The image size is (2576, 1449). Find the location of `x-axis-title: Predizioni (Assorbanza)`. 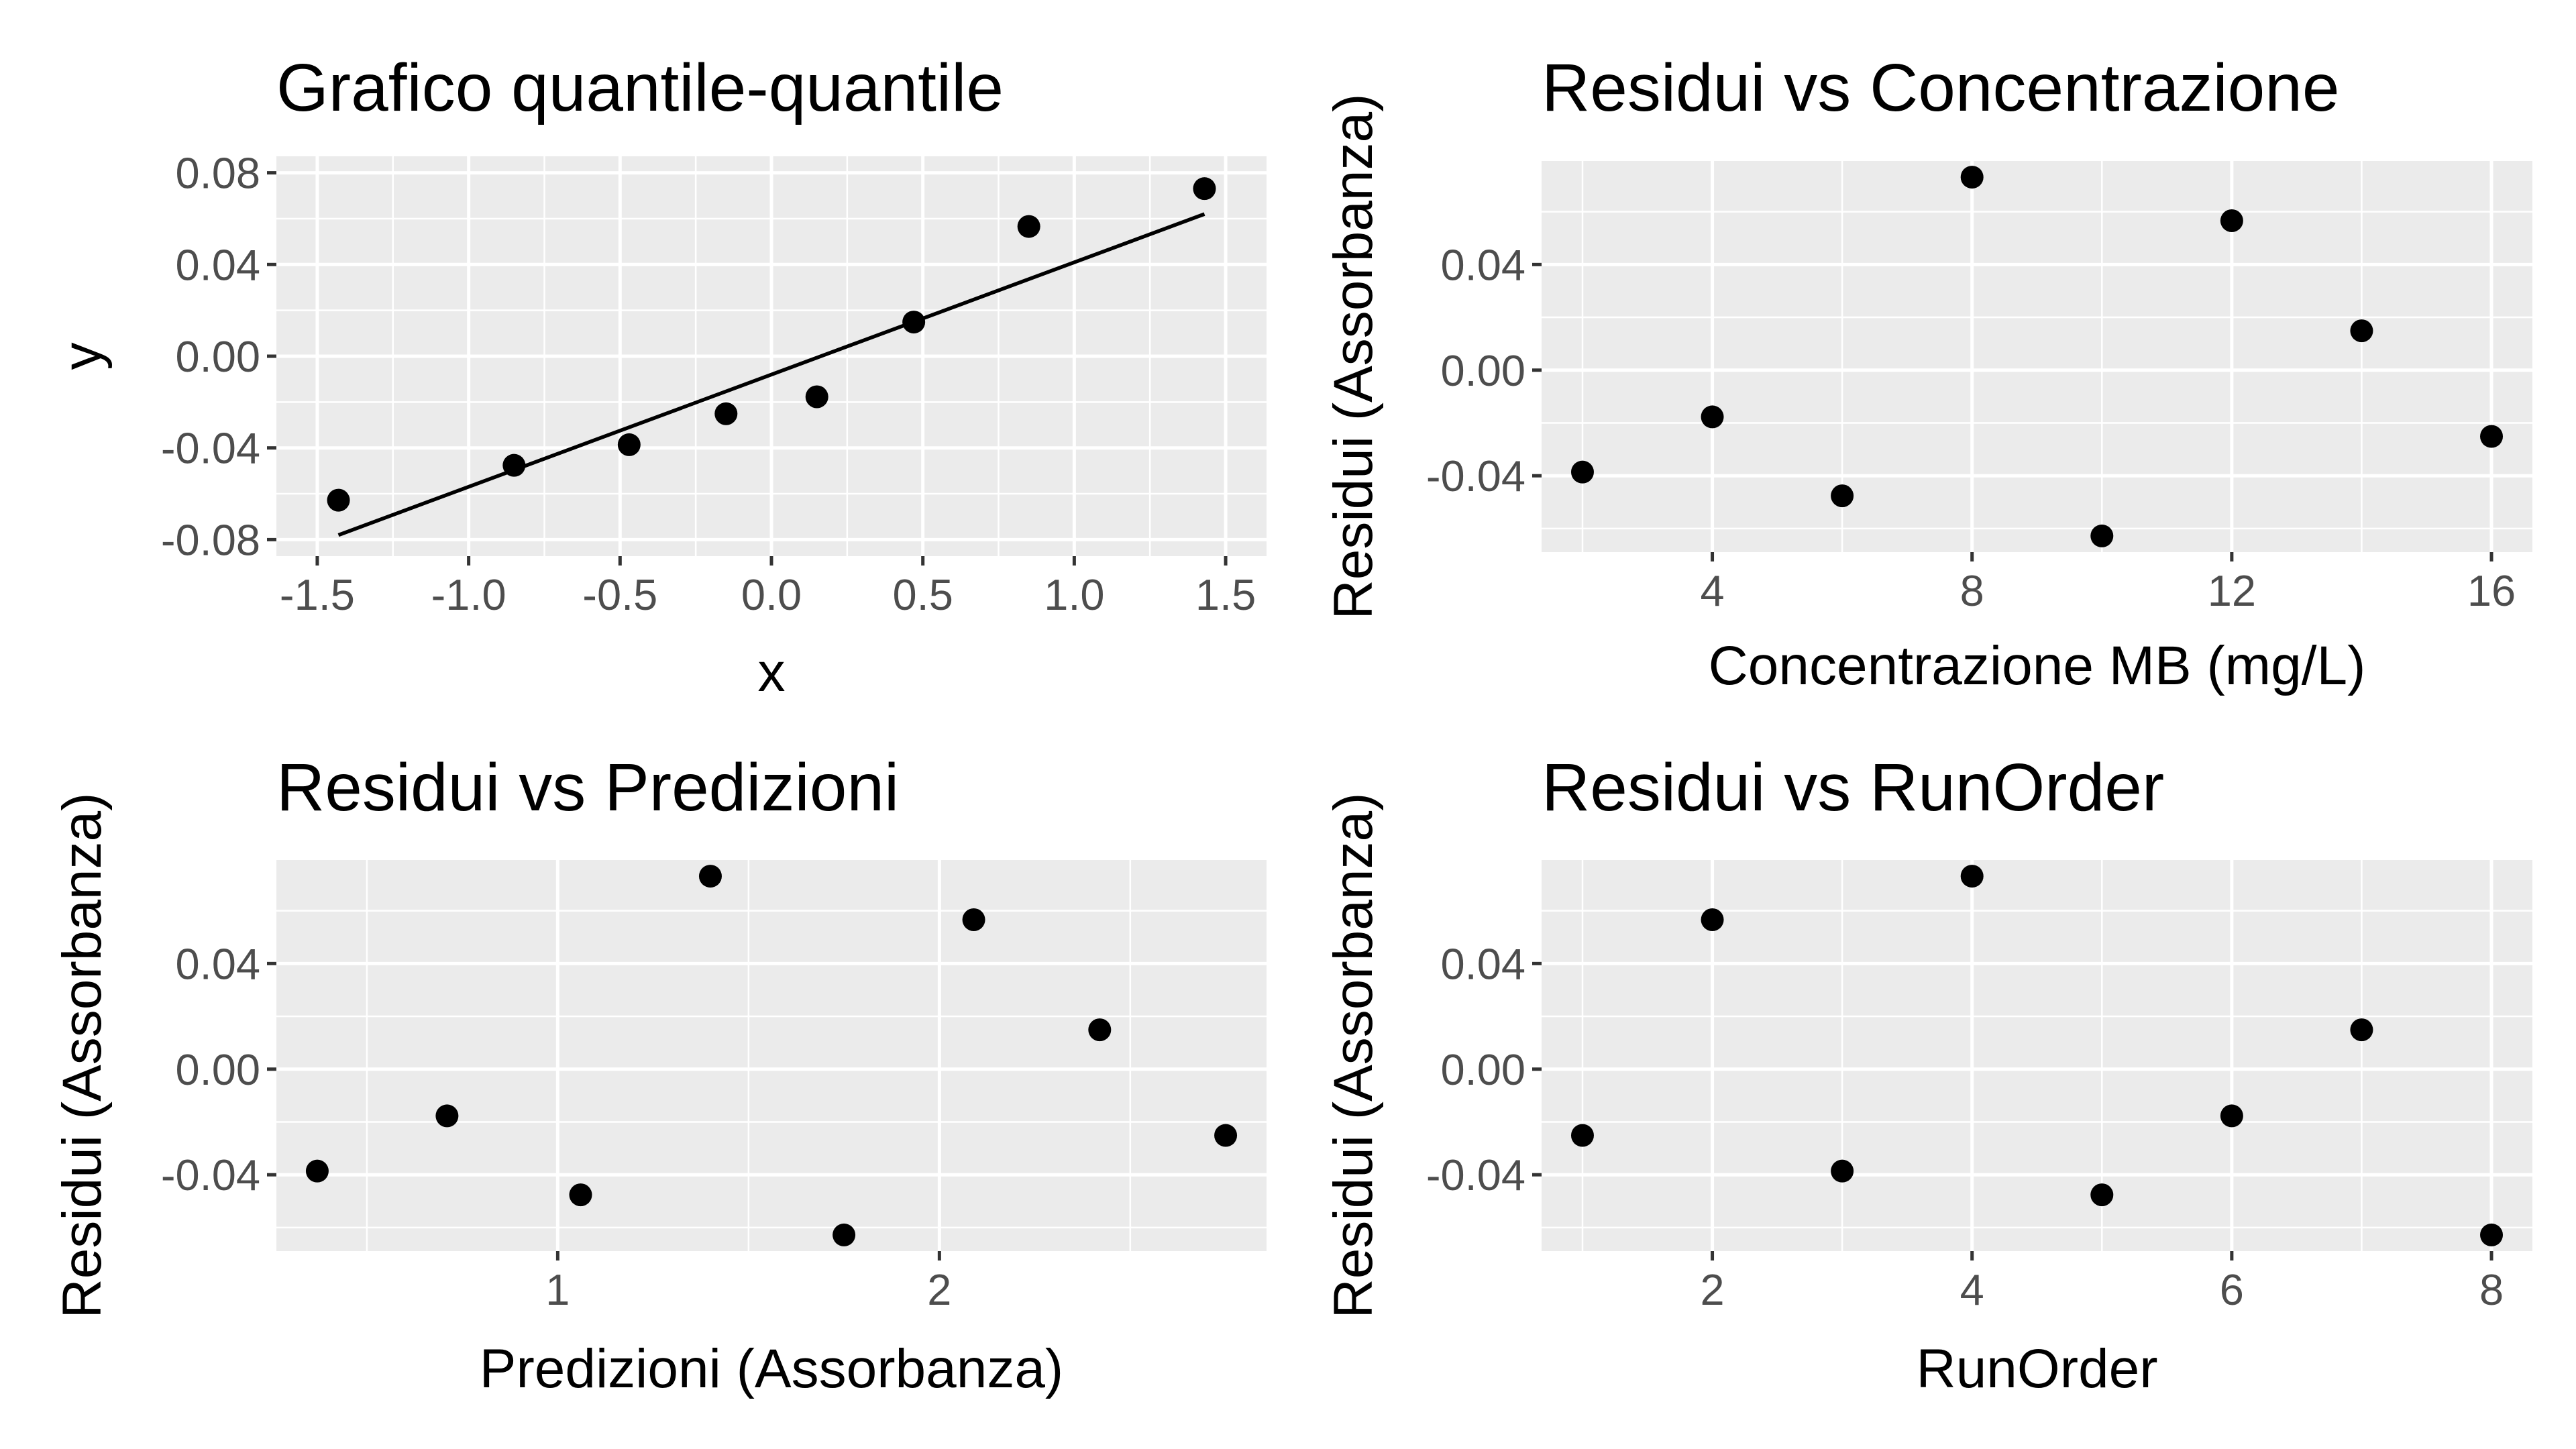

x-axis-title: Predizioni (Assorbanza) is located at coordinates (772, 1368).